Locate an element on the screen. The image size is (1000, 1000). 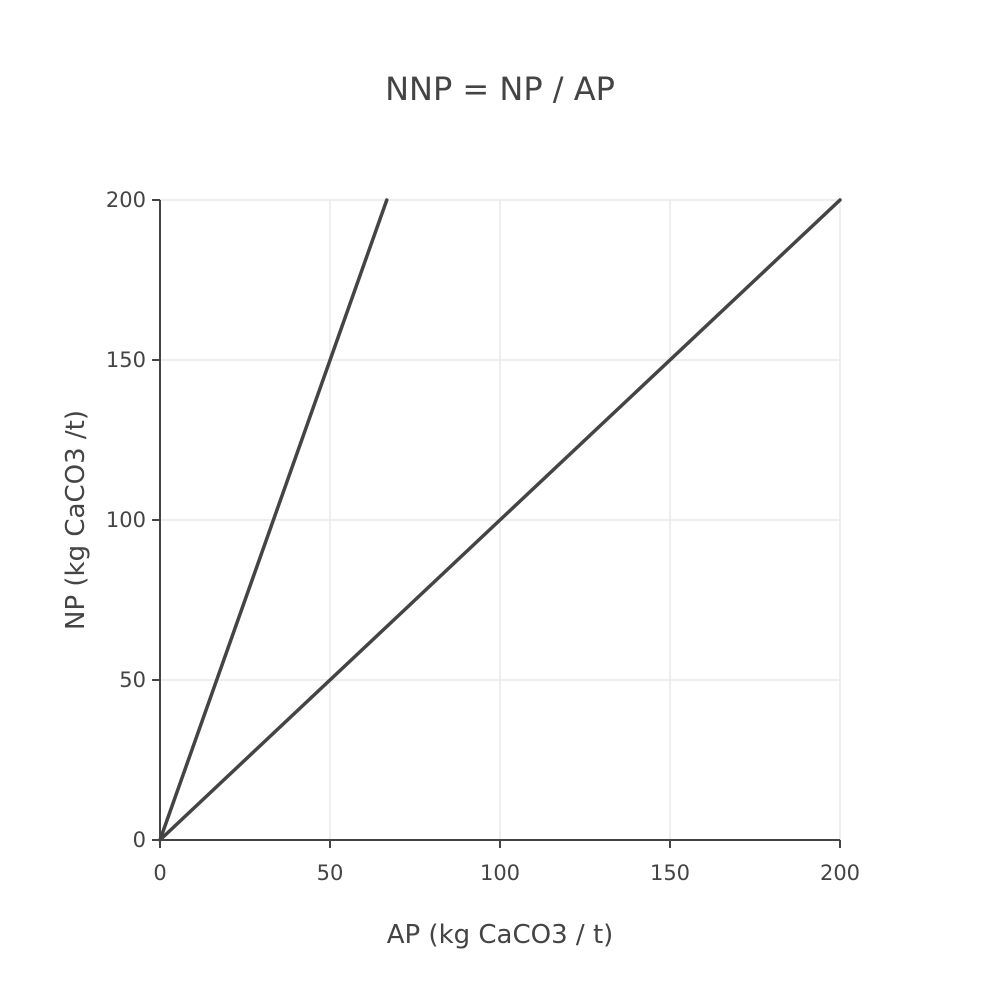
y-tick-label: 100 is located at coordinates (126, 520).